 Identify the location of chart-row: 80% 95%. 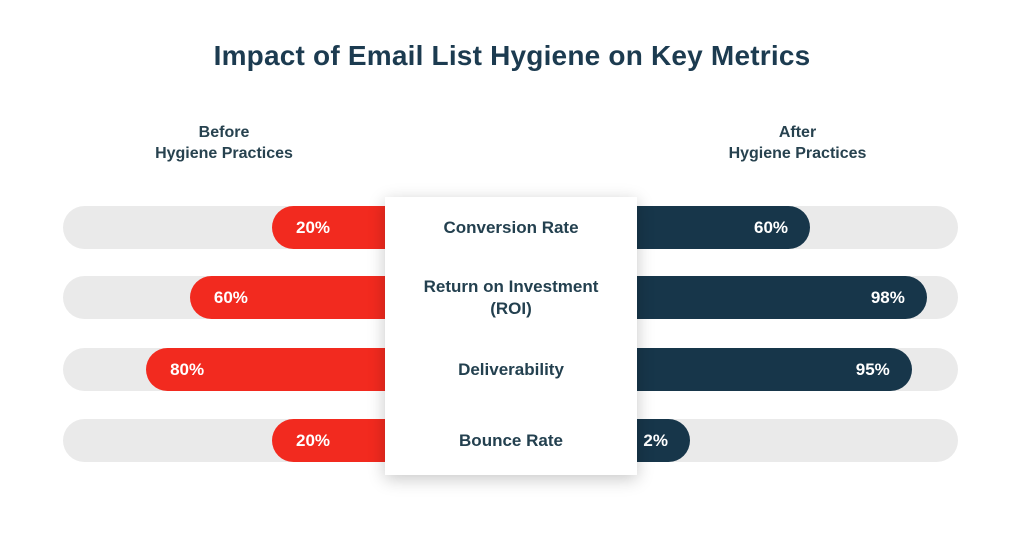
(512, 369).